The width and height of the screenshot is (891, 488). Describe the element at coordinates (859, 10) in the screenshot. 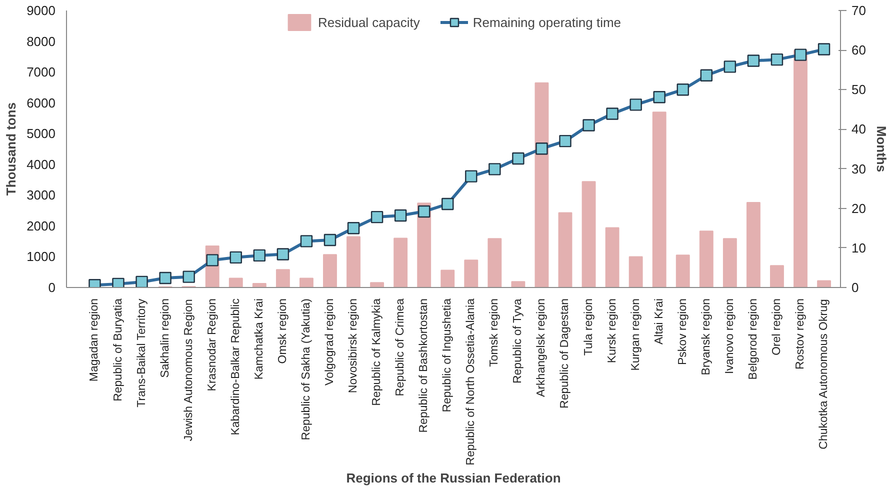

I see `y2-tick-label: 70` at that location.